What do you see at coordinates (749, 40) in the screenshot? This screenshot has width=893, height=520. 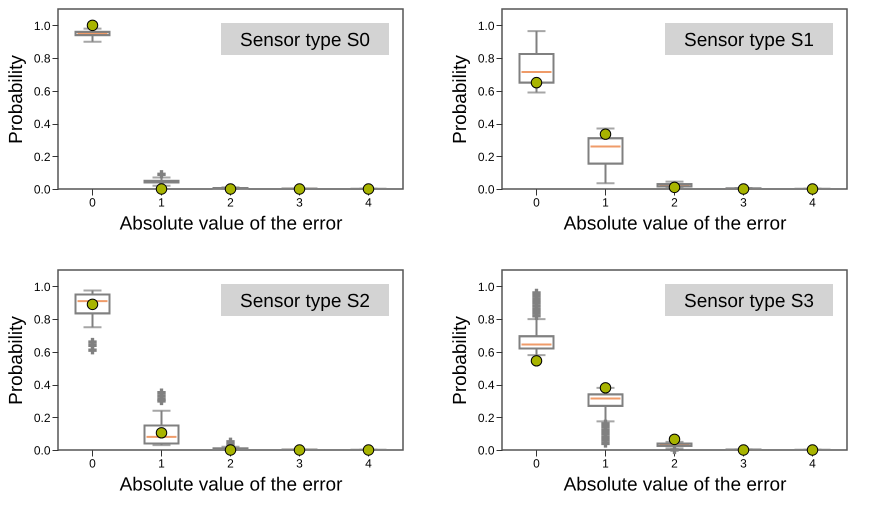 I see `annotation: Sensor type S1` at bounding box center [749, 40].